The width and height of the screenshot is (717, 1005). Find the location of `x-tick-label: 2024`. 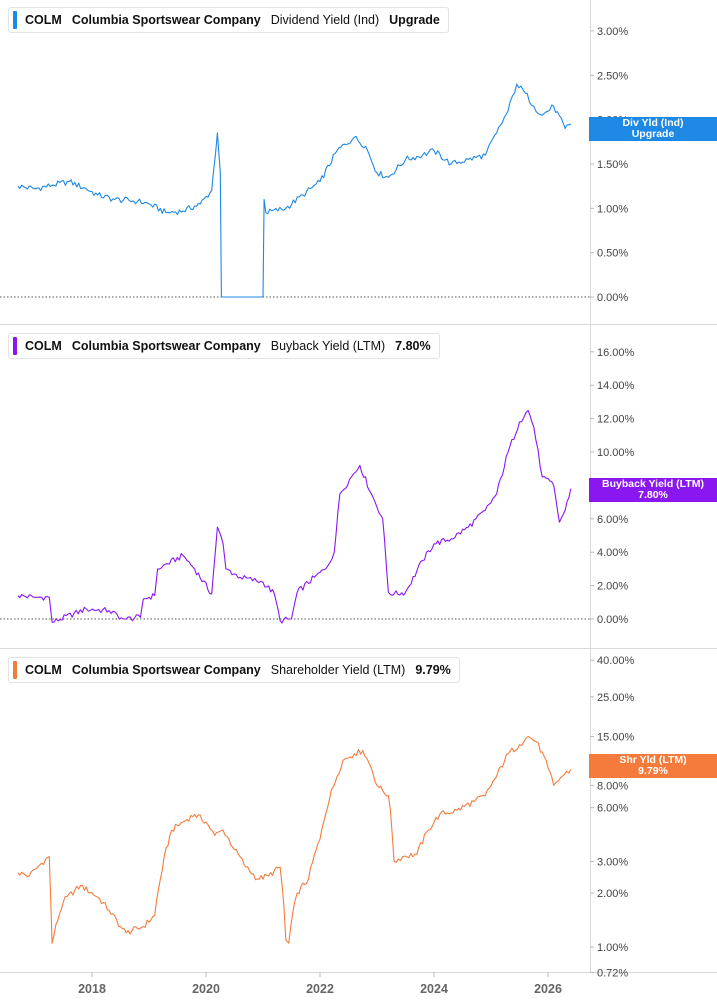

x-tick-label: 2024 is located at coordinates (434, 989).